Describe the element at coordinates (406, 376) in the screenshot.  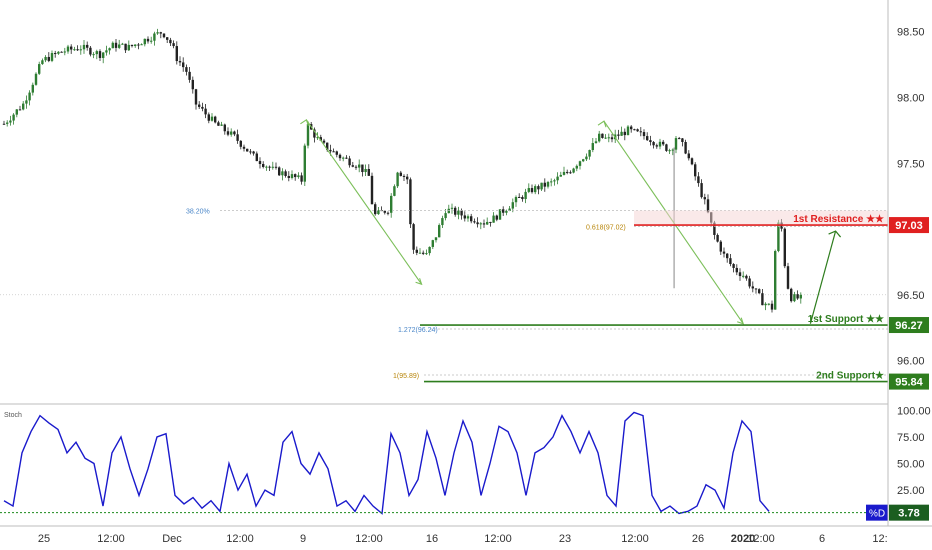
I see `fib-level-label: 1(95.89)` at that location.